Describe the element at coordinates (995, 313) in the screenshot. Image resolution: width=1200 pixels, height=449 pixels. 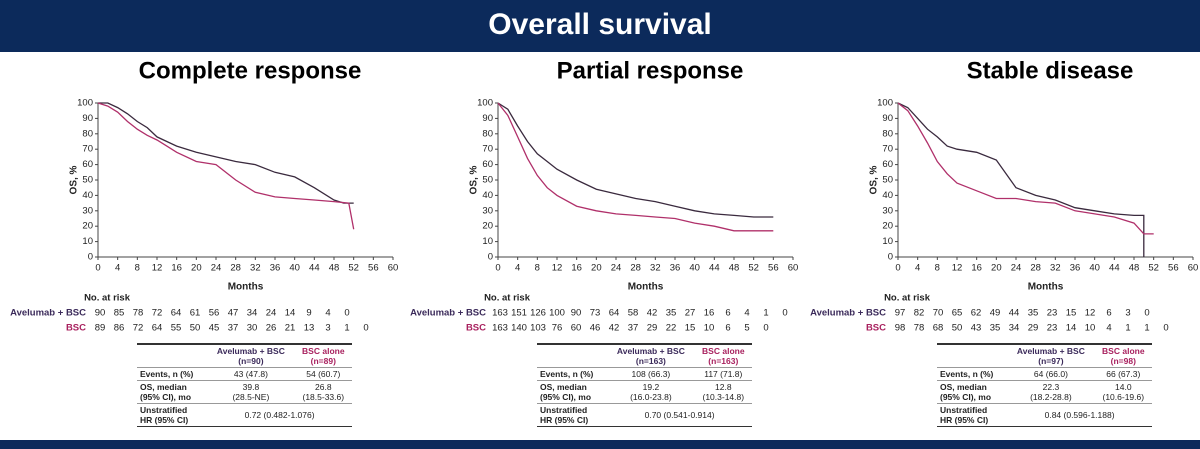
I see `risk-count: 49` at that location.